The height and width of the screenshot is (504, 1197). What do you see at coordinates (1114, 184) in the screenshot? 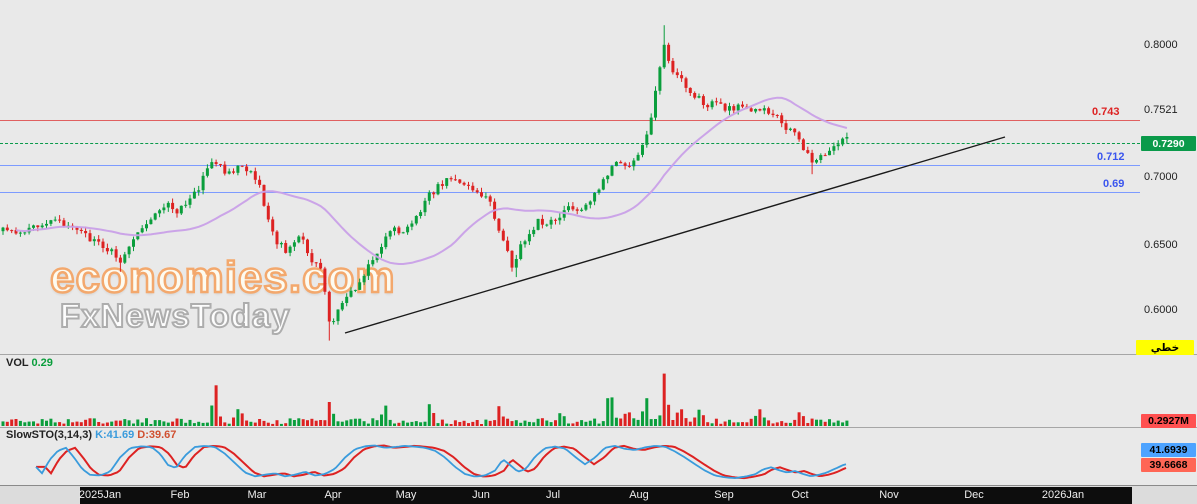
I see `level-label: 0.69` at bounding box center [1114, 184].